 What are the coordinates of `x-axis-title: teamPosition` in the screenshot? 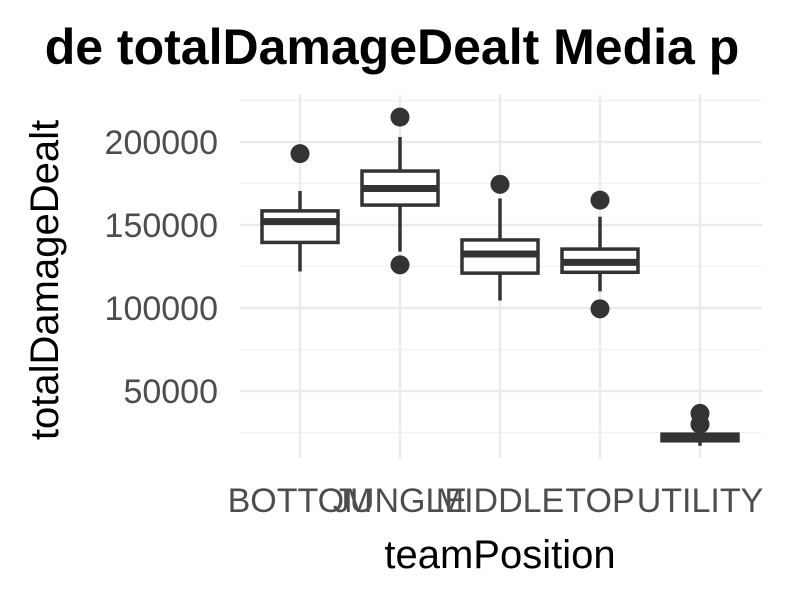 It's located at (499, 555).